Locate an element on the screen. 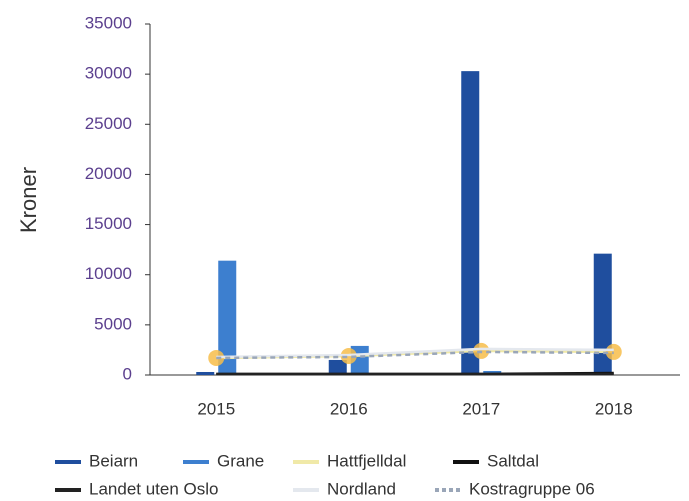 The image size is (689, 501). y-tick-label: 10000 is located at coordinates (108, 273).